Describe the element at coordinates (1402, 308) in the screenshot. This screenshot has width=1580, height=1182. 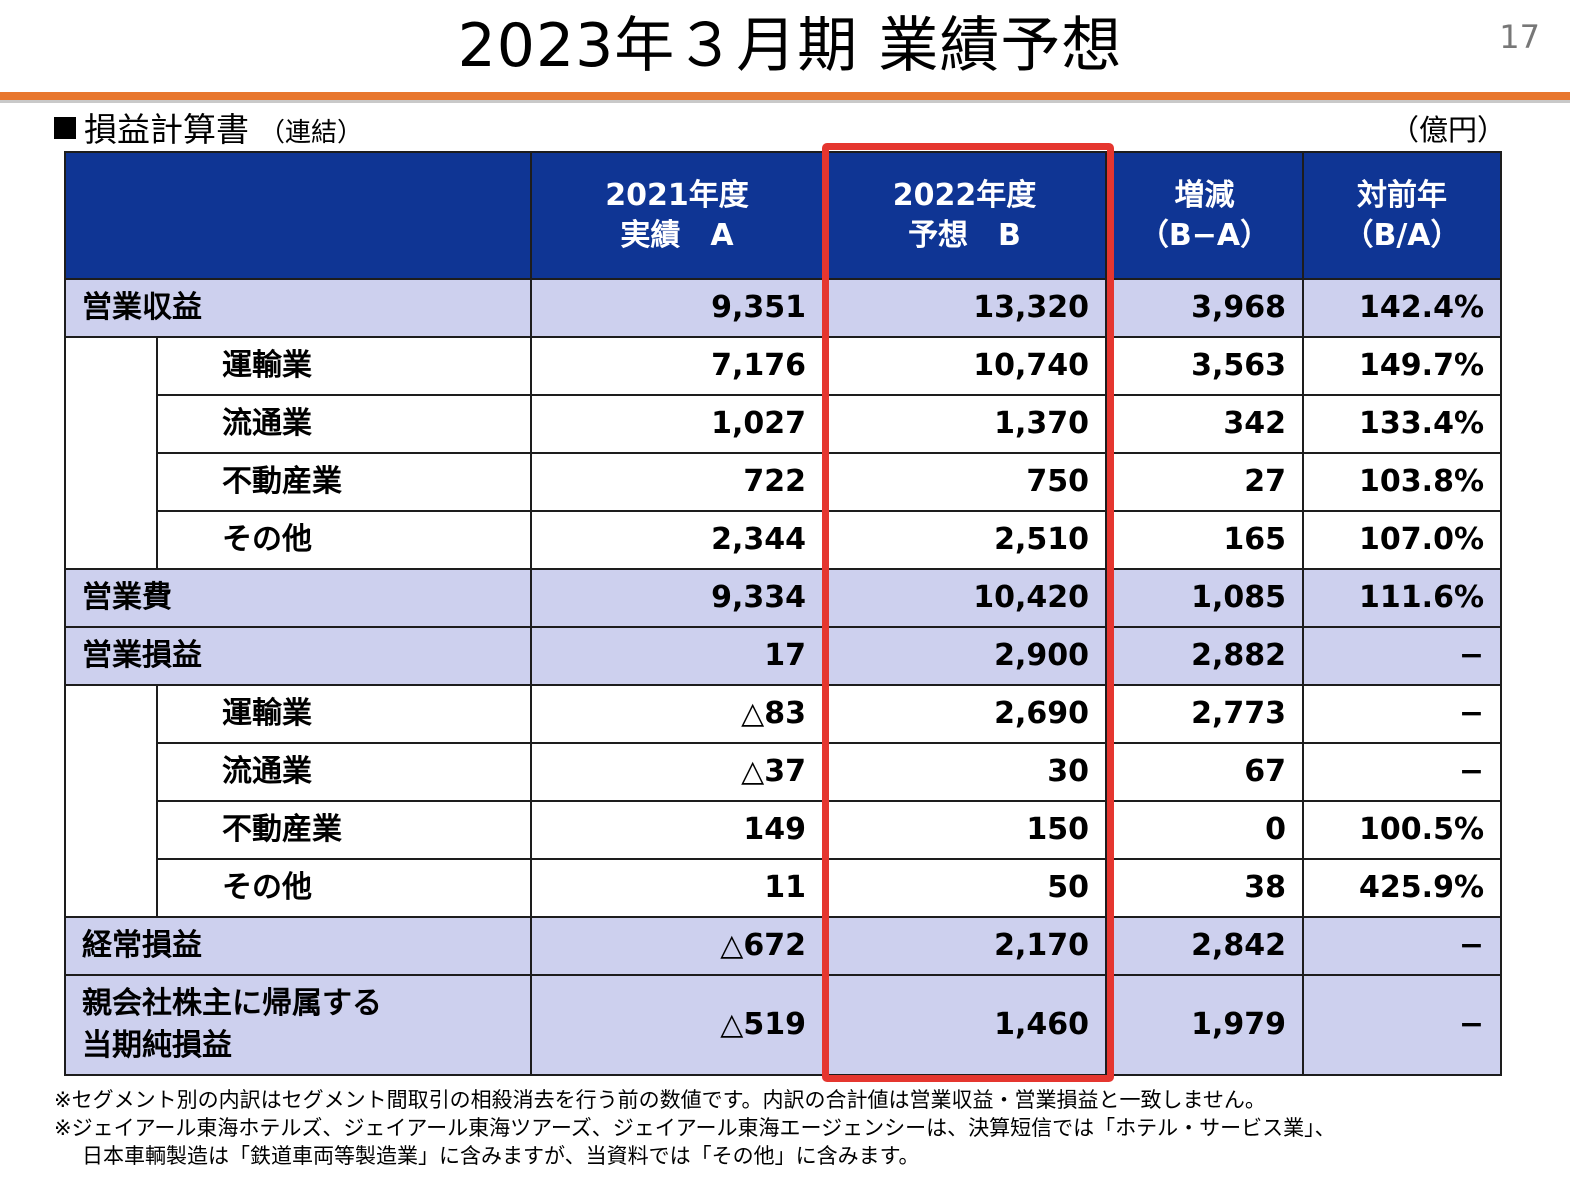
I see `cell-ratio: 142.4%` at that location.